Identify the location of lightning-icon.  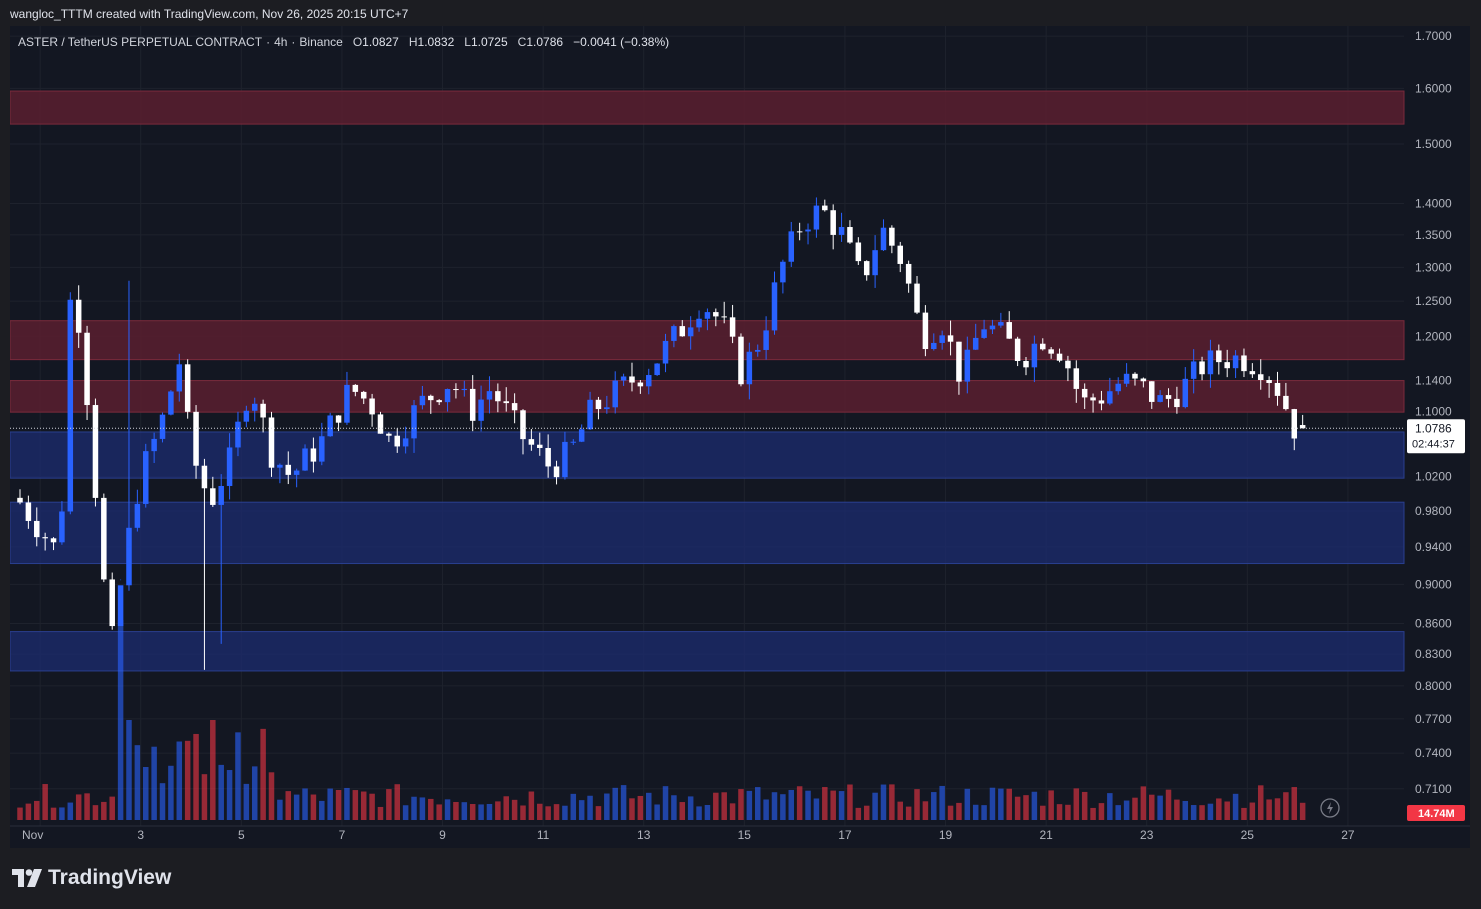
(1330, 808).